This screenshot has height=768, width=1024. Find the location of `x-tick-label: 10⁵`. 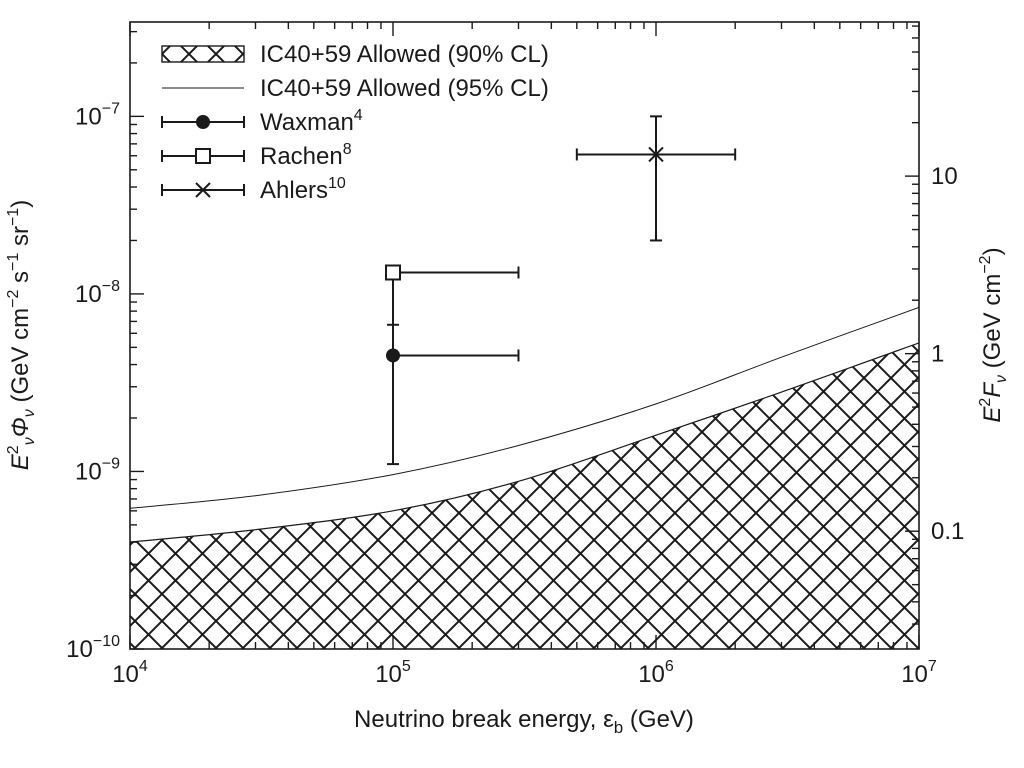

x-tick-label: 10⁵ is located at coordinates (393, 673).